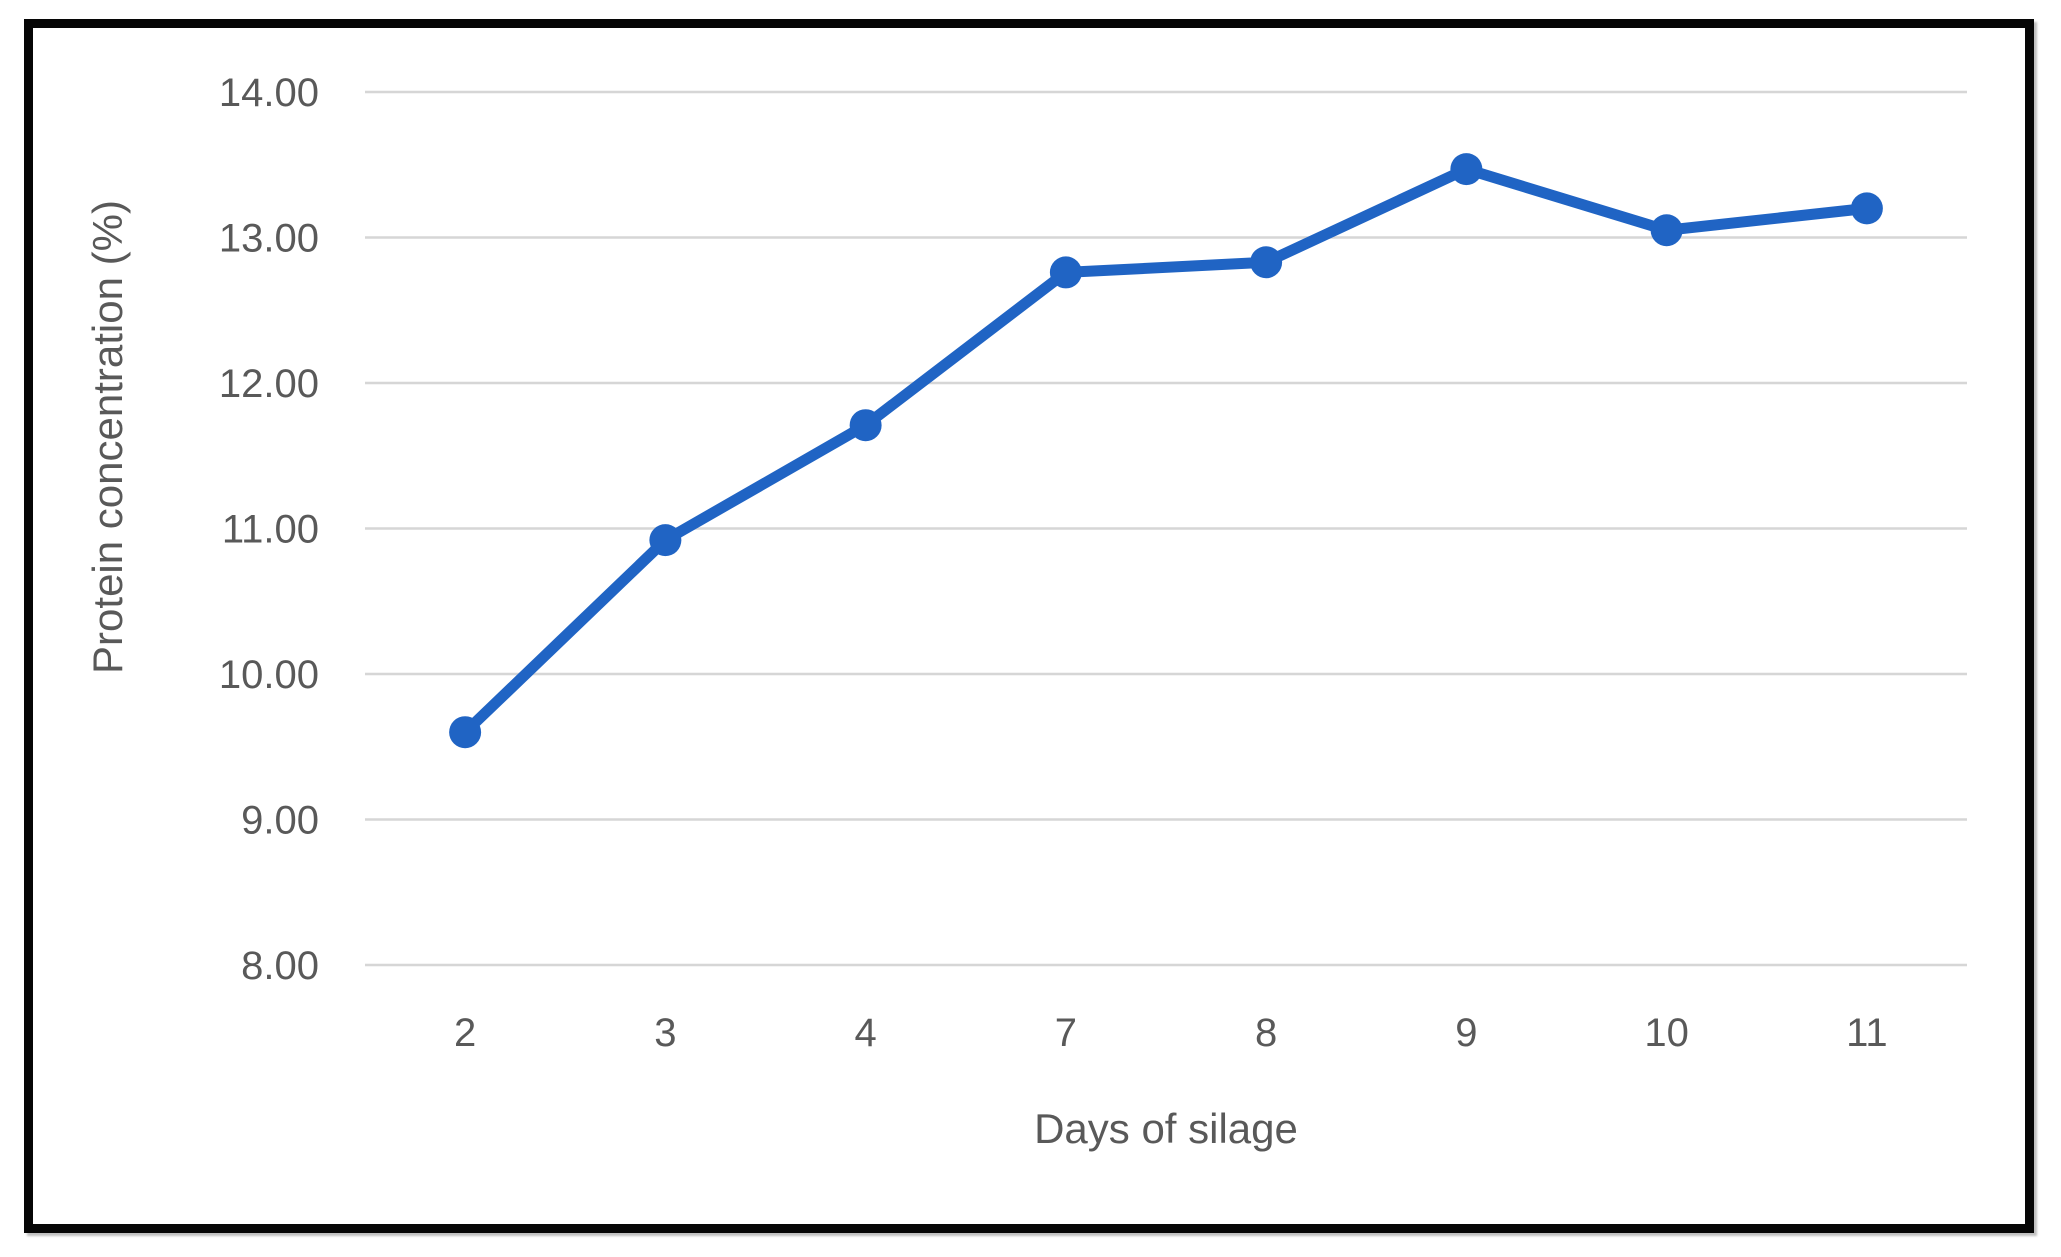 Image resolution: width=2061 pixels, height=1257 pixels. I want to click on x-axis-tick-labels: 2 3 4 7 8 9 10 11, so click(1171, 1033).